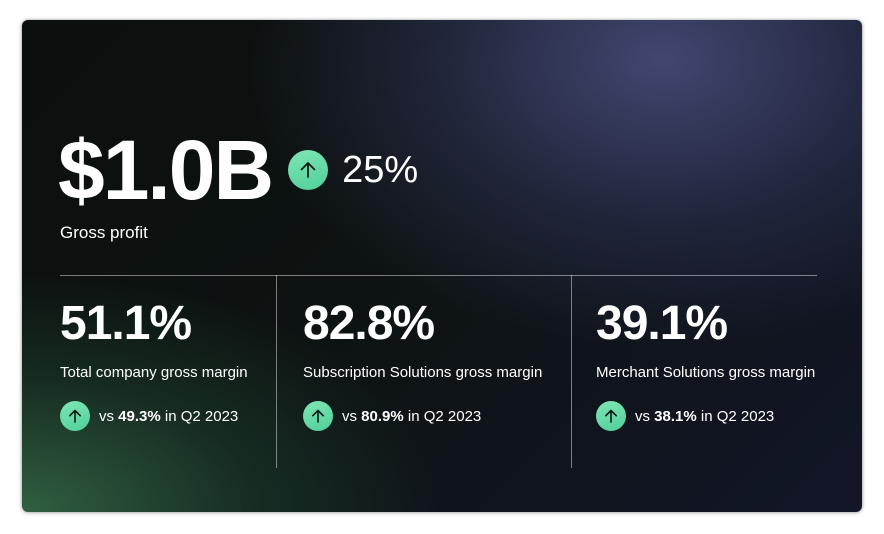 The width and height of the screenshot is (884, 534). I want to click on gross-profit-value: $1.0B, so click(166, 170).